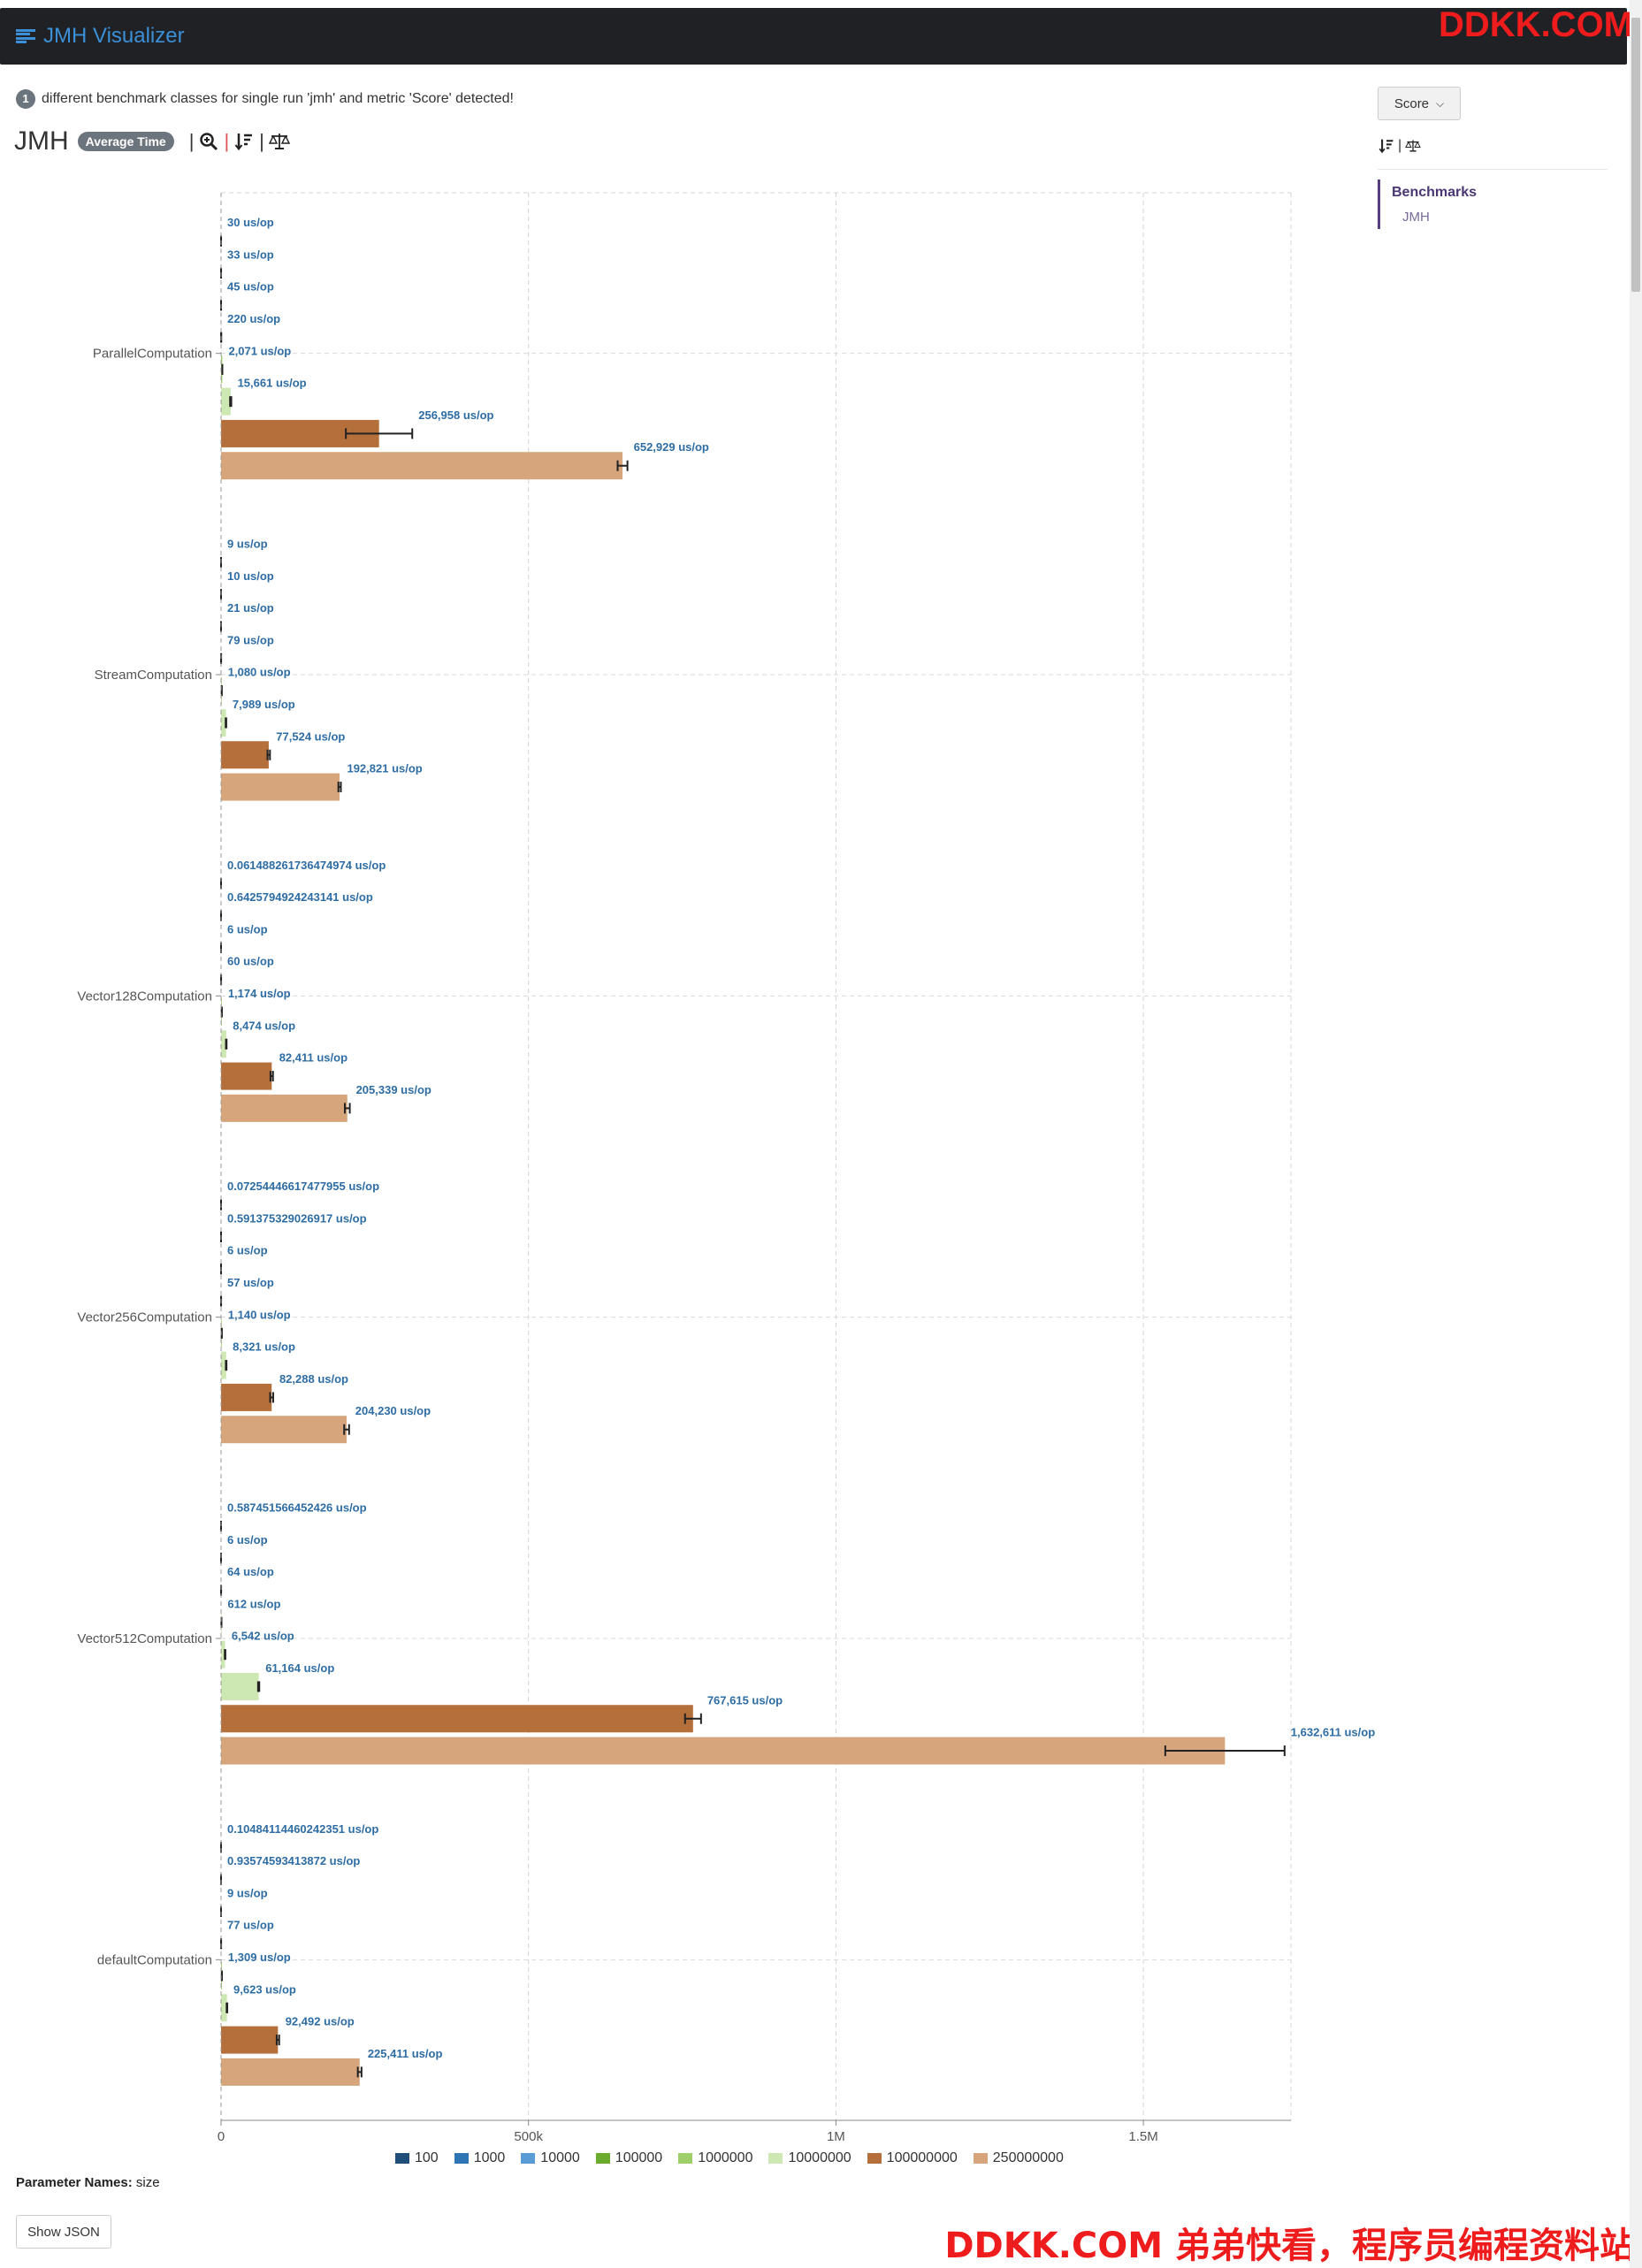  Describe the element at coordinates (25, 36) in the screenshot. I see `list-icon` at that location.